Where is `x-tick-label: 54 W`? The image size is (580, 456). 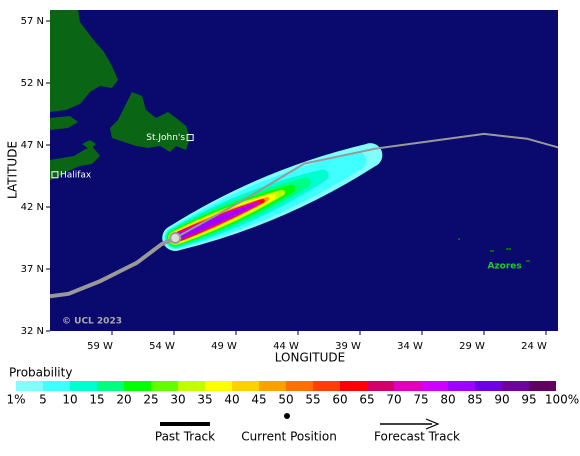
x-tick-label: 54 W is located at coordinates (162, 346).